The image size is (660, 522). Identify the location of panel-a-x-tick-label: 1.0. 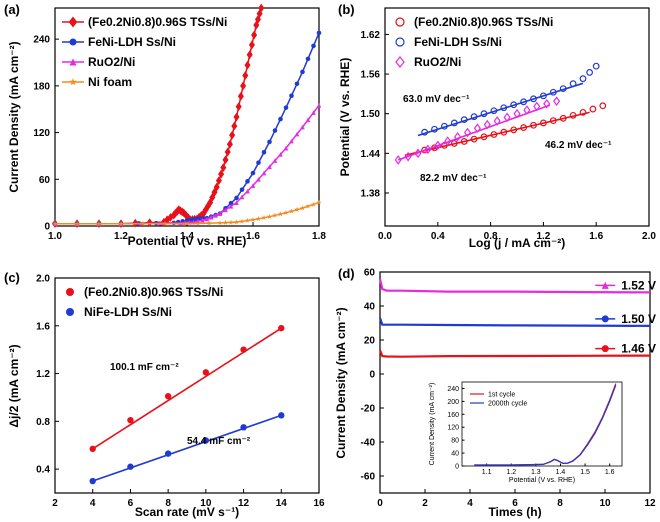
(55, 236).